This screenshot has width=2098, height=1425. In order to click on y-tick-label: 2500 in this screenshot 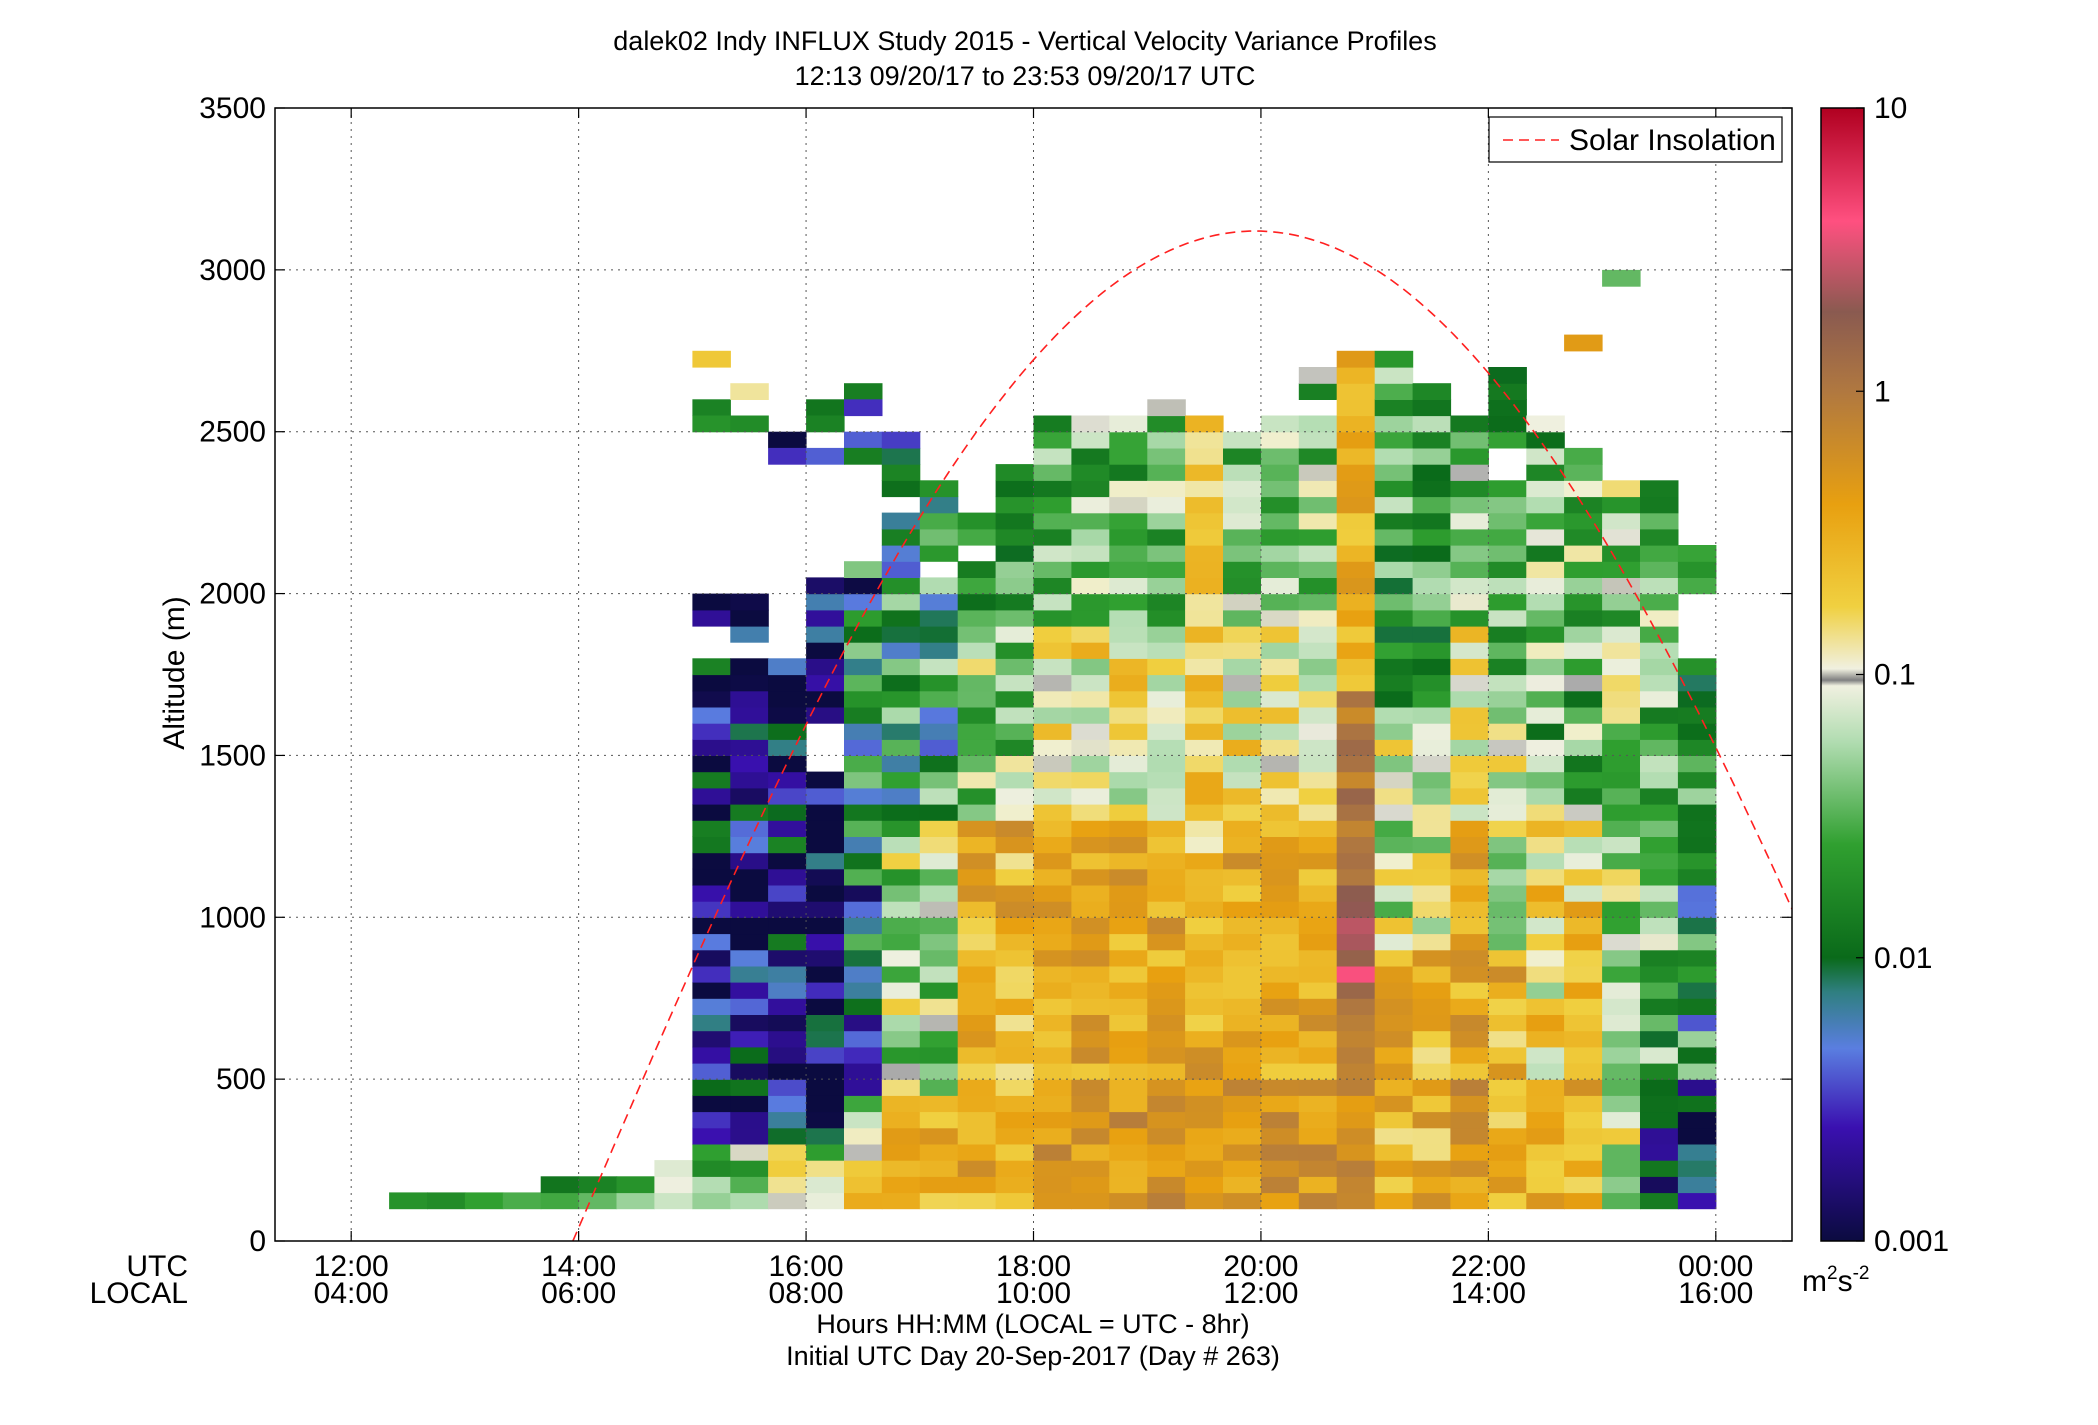, I will do `click(232, 432)`.